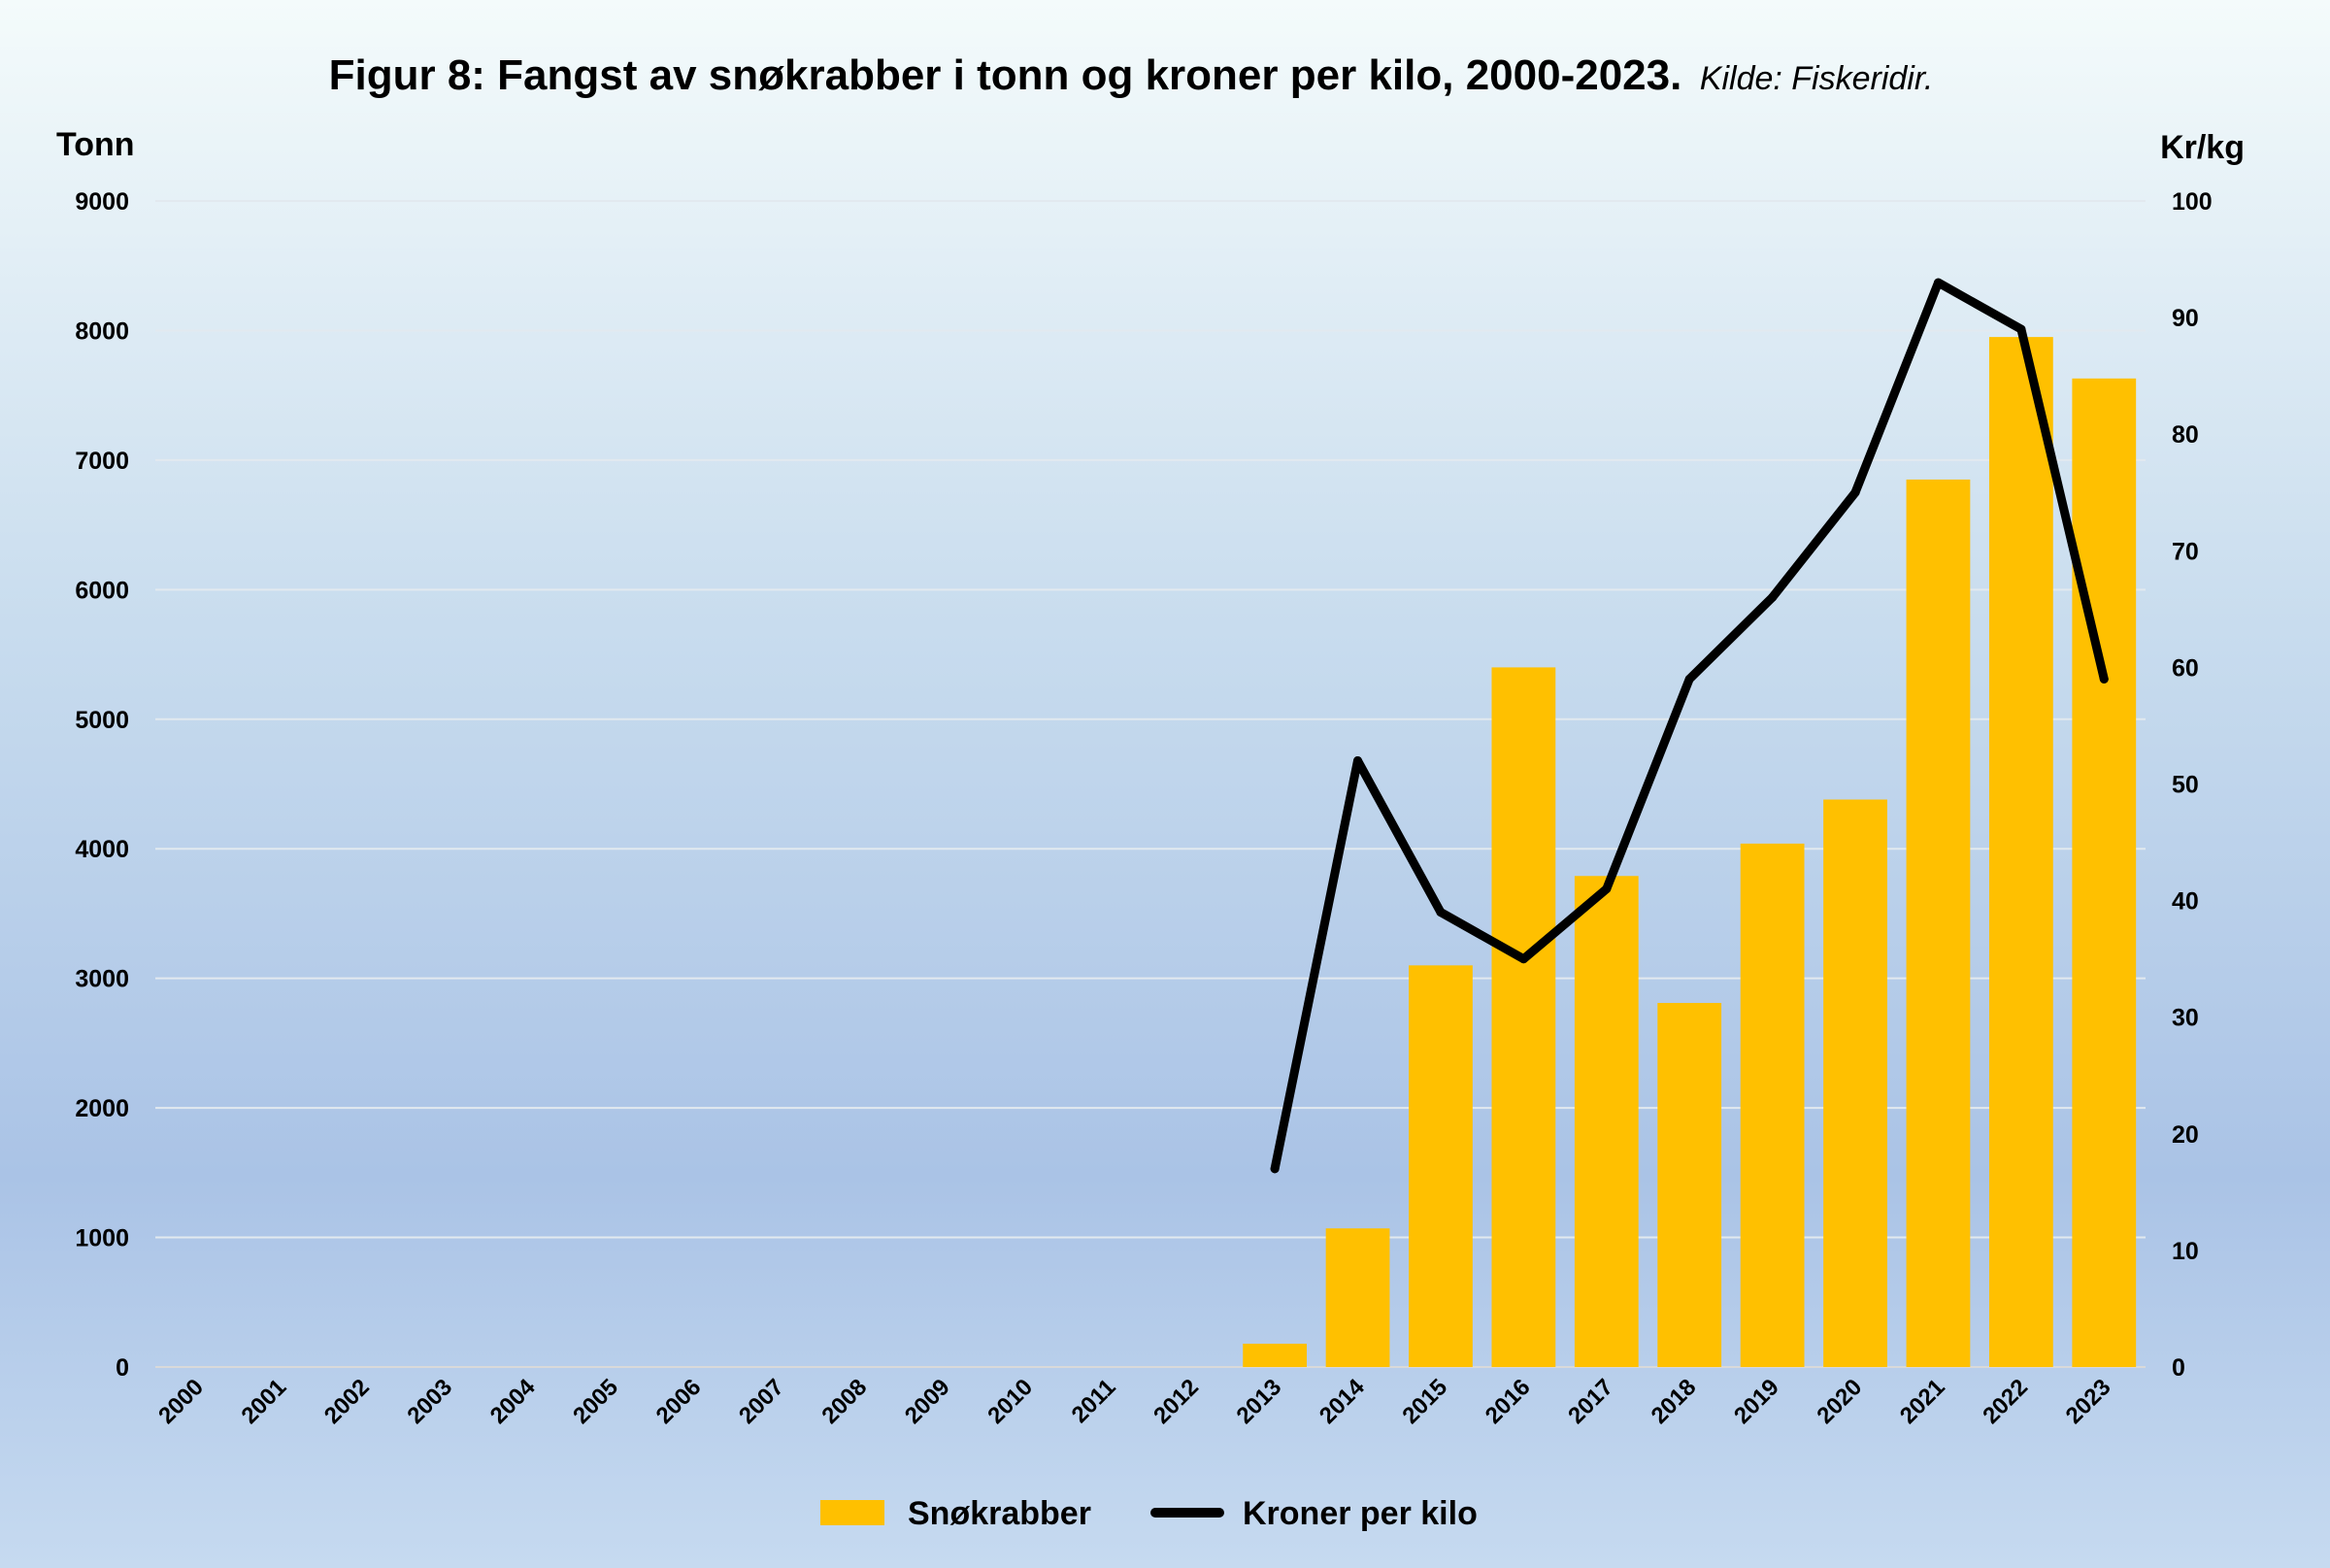 The width and height of the screenshot is (2330, 1568). I want to click on x-tick-2012: 2012, so click(1176, 1402).